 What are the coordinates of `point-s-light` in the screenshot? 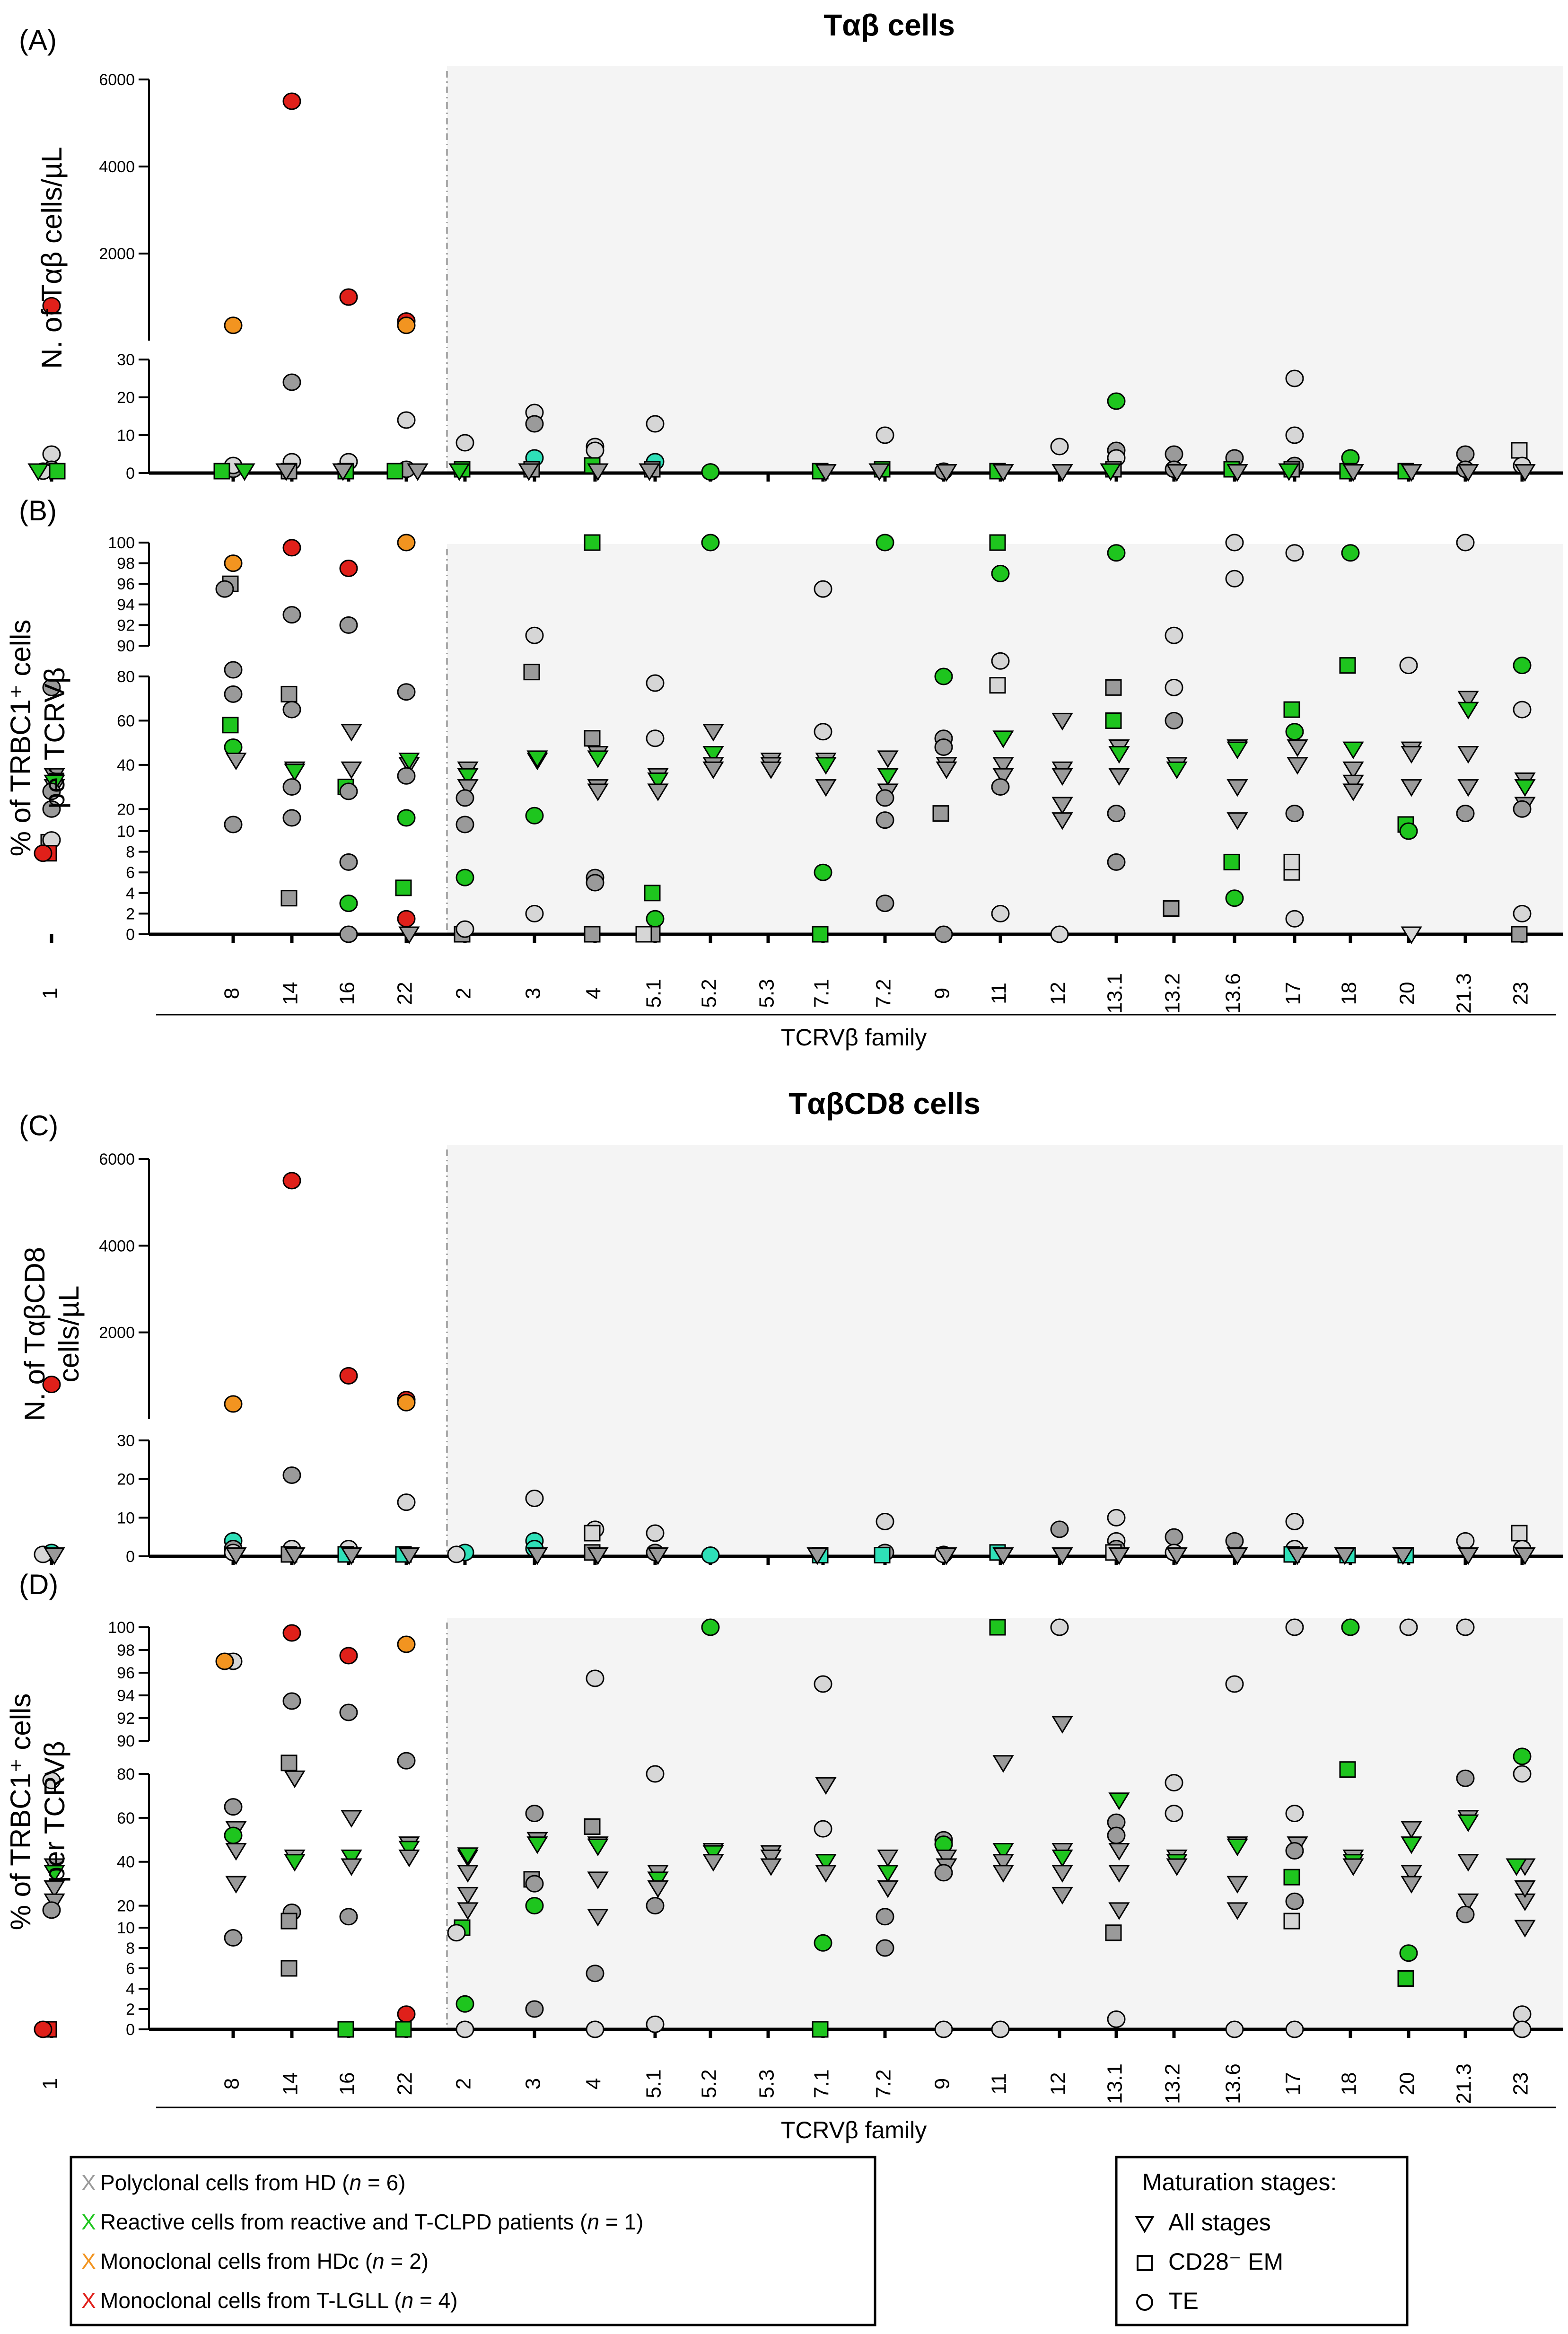 It's located at (643, 934).